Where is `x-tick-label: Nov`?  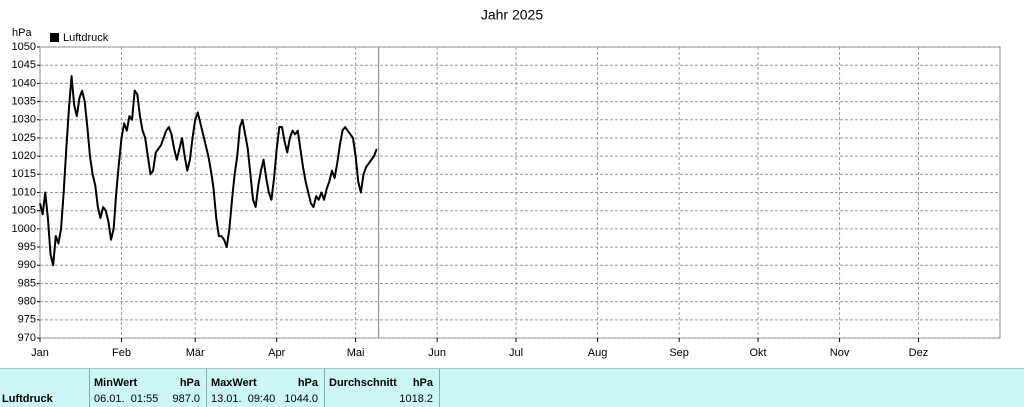
x-tick-label: Nov is located at coordinates (840, 353).